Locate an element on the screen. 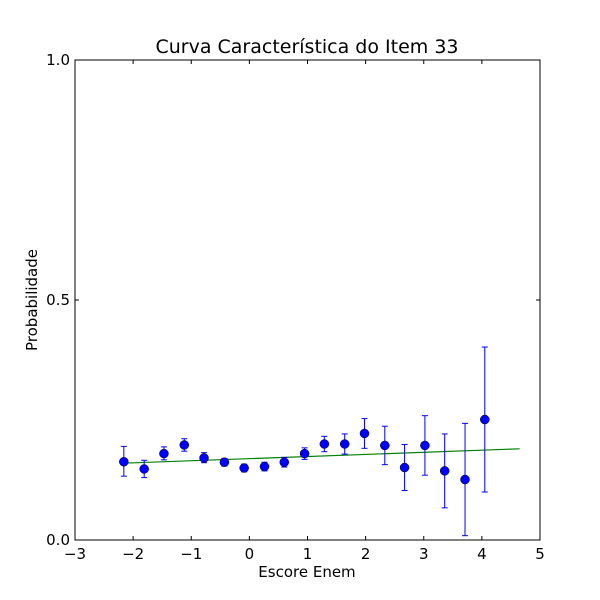  x-tick-label: 0 is located at coordinates (250, 554).